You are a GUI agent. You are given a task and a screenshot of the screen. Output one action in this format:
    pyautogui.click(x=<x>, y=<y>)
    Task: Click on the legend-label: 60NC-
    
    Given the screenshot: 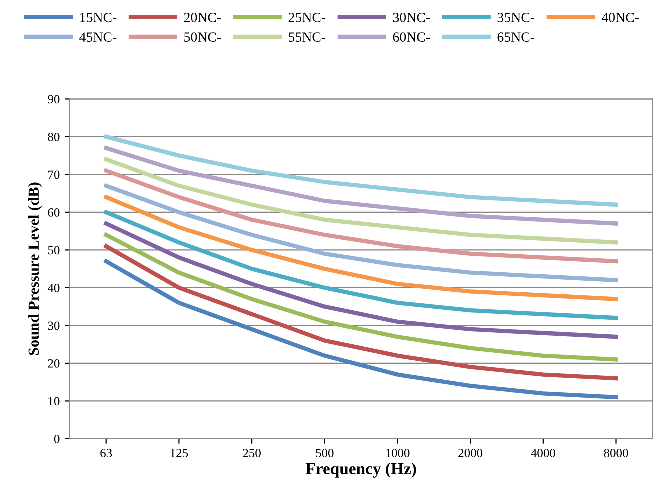 What is the action you would take?
    pyautogui.click(x=411, y=37)
    